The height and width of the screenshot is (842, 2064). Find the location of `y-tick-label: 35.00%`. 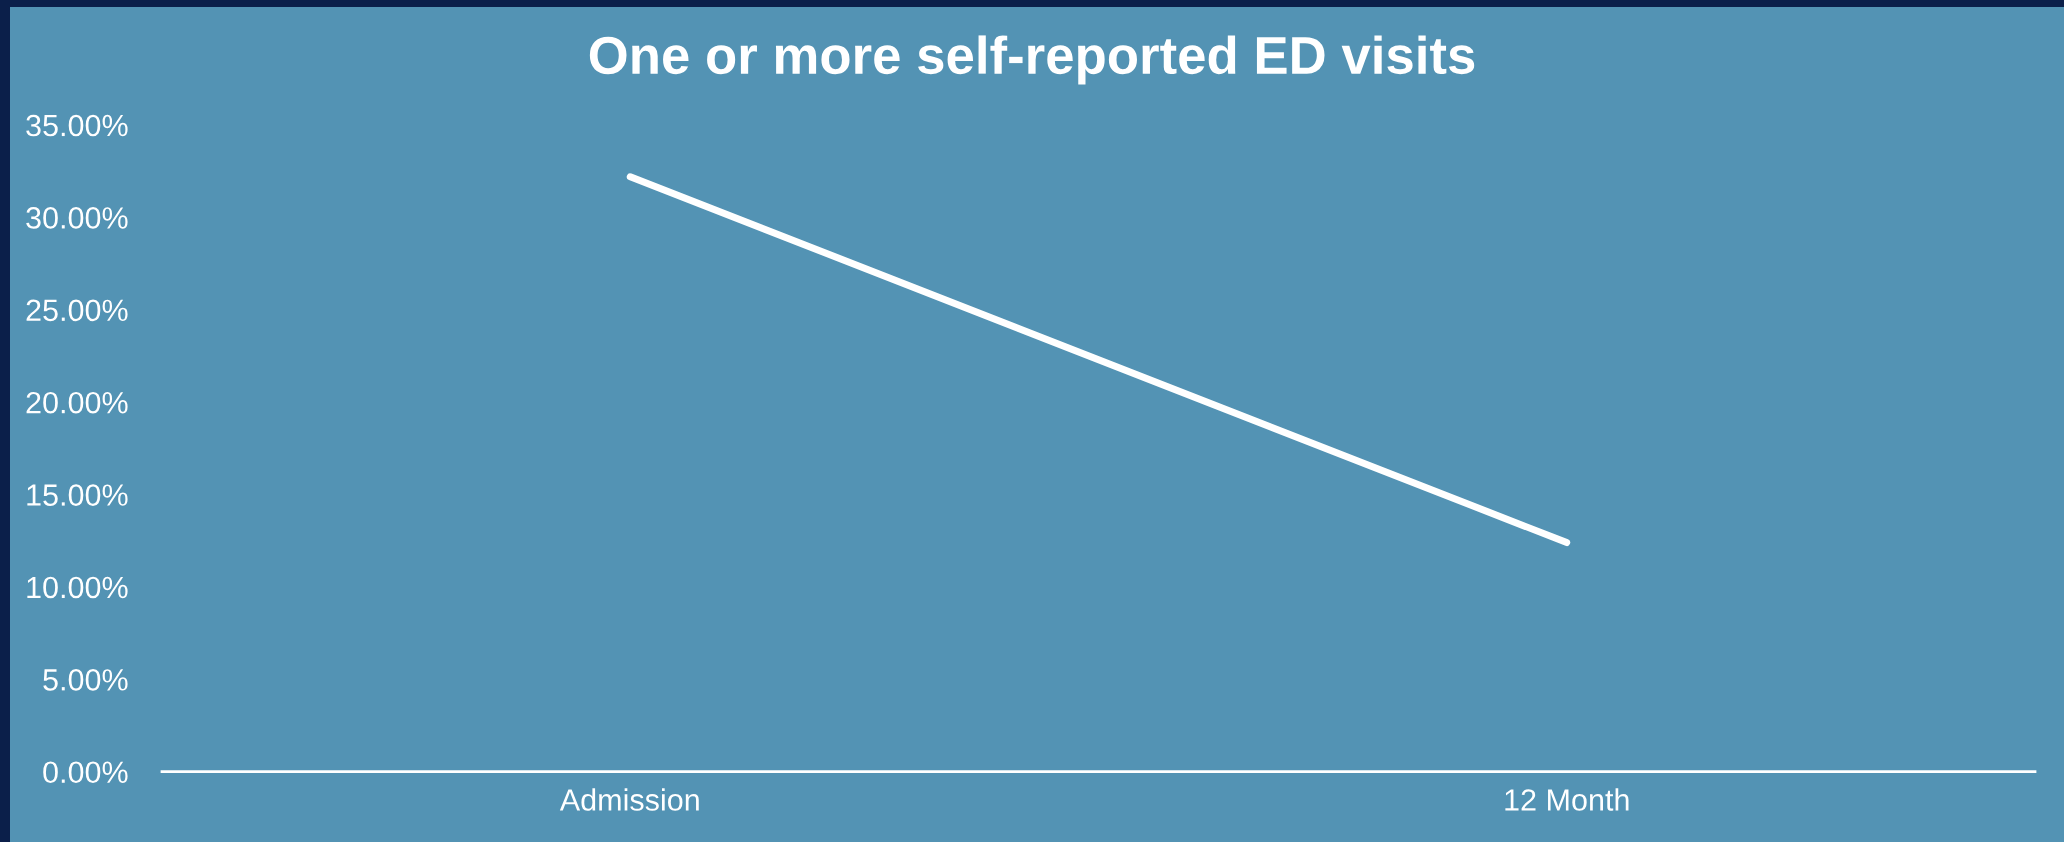

y-tick-label: 35.00% is located at coordinates (77, 125).